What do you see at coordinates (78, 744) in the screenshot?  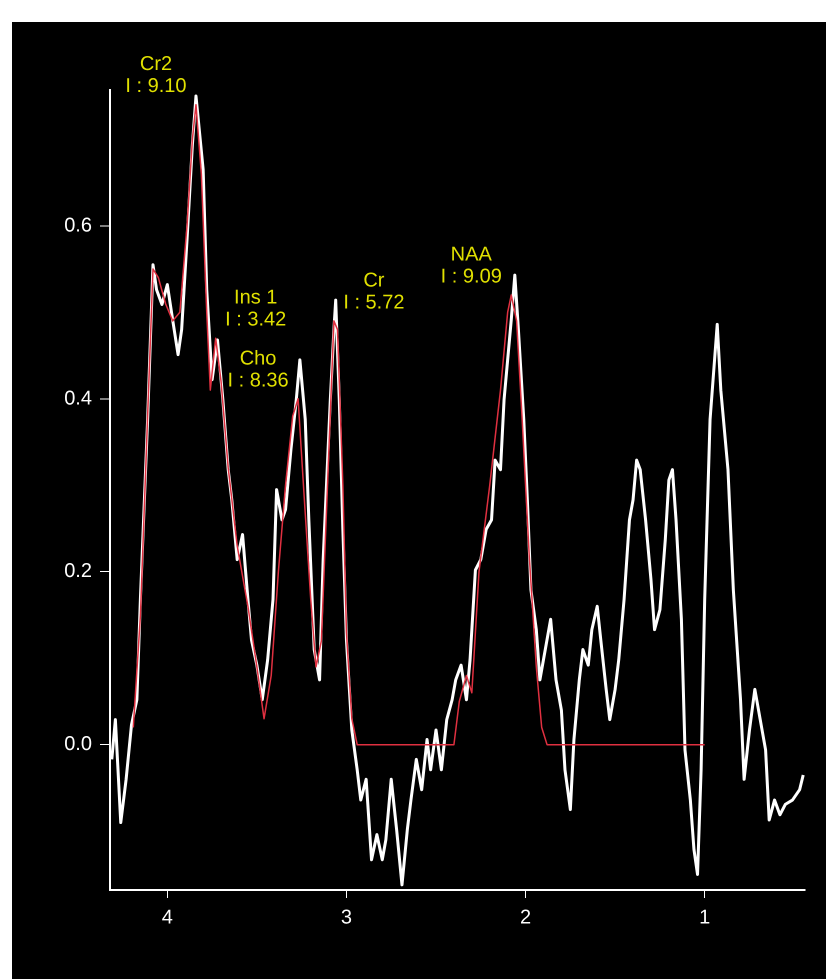 I see `y-tick-label: 0.0` at bounding box center [78, 744].